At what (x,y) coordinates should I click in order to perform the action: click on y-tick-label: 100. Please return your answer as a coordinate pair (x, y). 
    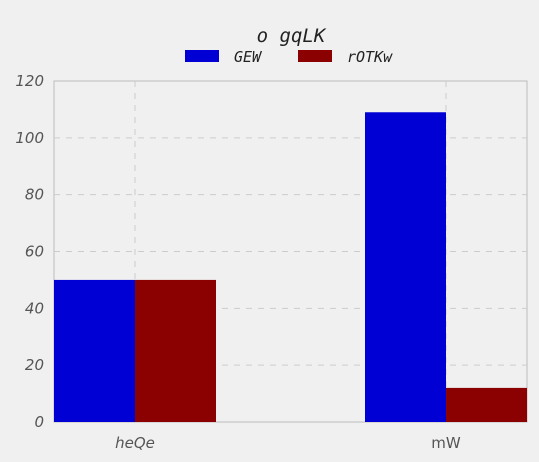
    Looking at the image, I should click on (29, 138).